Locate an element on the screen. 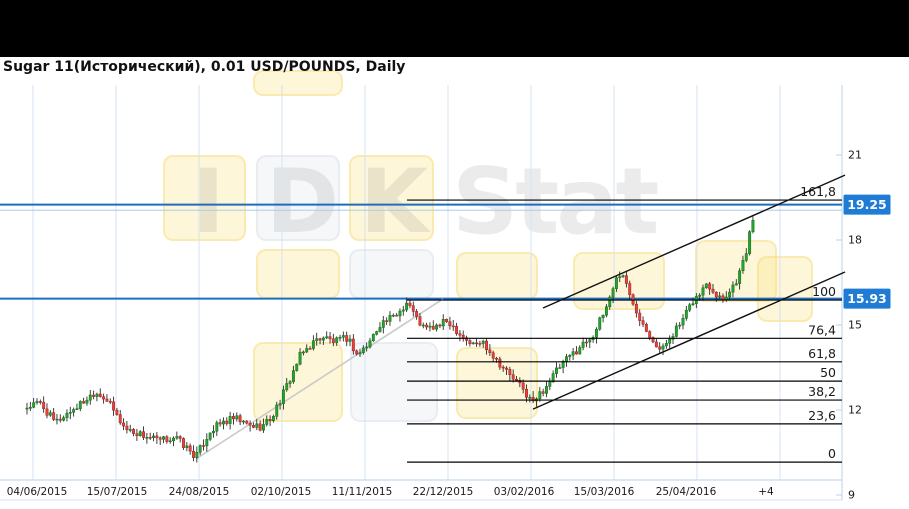 This screenshot has width=909, height=509. watermark-letter-d: D is located at coordinates (303, 201).